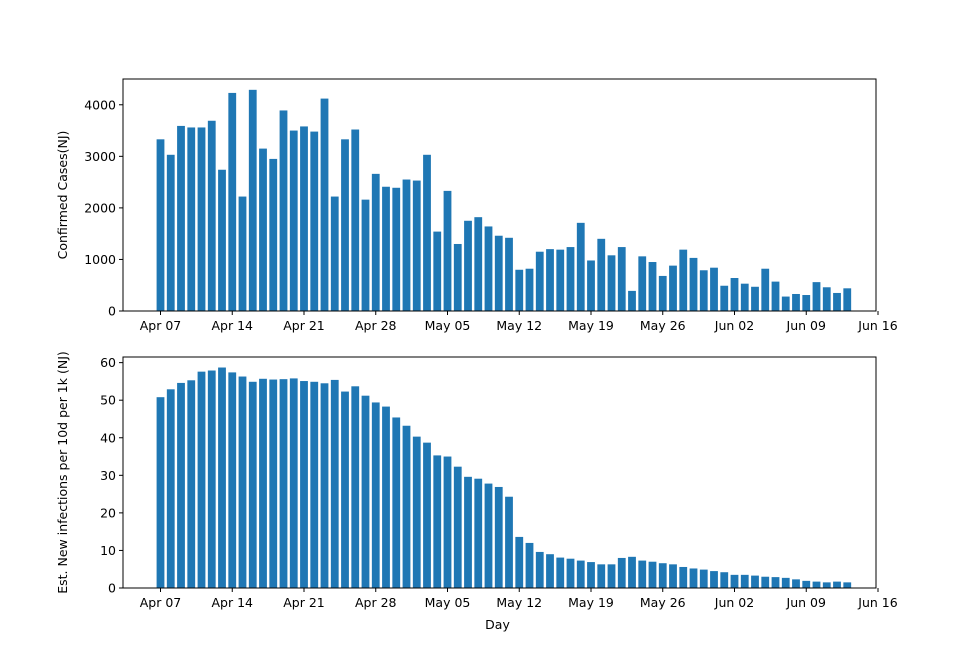 Image resolution: width=973 pixels, height=661 pixels. What do you see at coordinates (519, 602) in the screenshot?
I see `x-tick-label: May 12` at bounding box center [519, 602].